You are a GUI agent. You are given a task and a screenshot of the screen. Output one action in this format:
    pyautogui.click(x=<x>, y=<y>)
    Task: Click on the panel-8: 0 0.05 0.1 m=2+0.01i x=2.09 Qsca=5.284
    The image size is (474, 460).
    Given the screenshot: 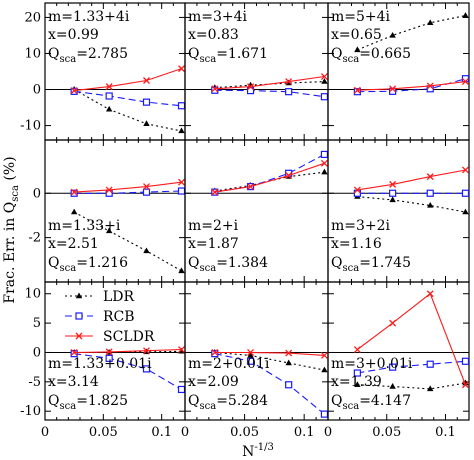 What is the action you would take?
    pyautogui.click(x=255, y=360)
    